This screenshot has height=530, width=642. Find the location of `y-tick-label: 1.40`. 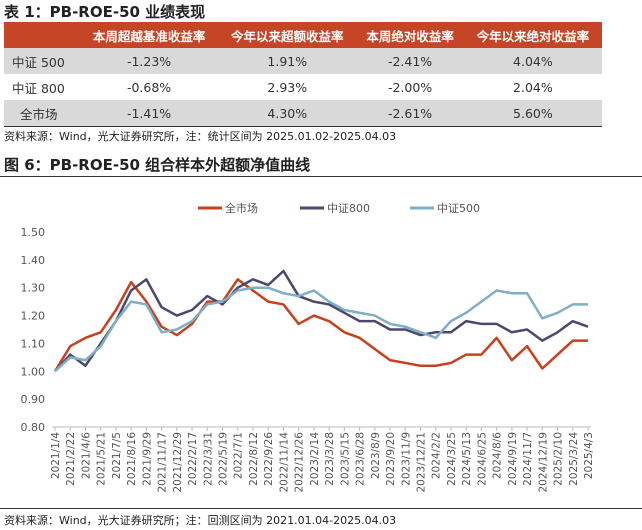

y-tick-label: 1.40 is located at coordinates (33, 260).